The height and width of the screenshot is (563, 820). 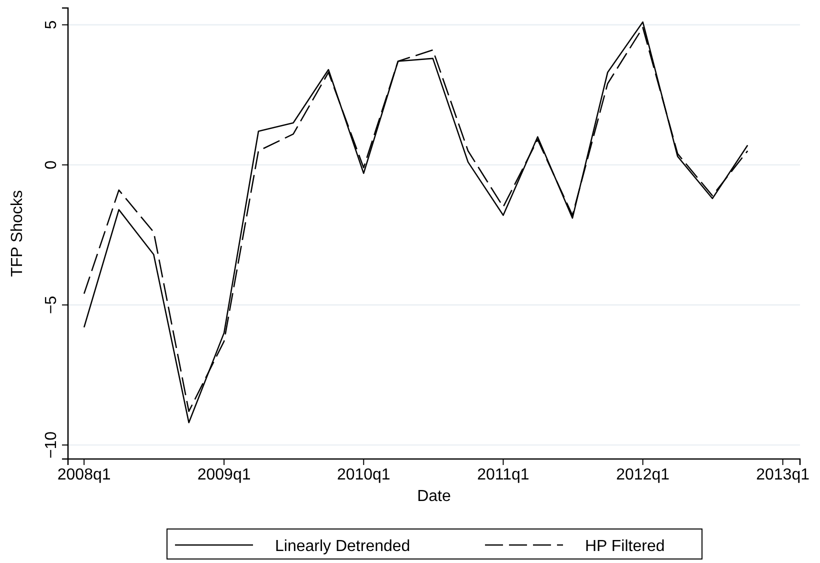 What do you see at coordinates (363, 475) in the screenshot?
I see `x-tick-label: 2010q1` at bounding box center [363, 475].